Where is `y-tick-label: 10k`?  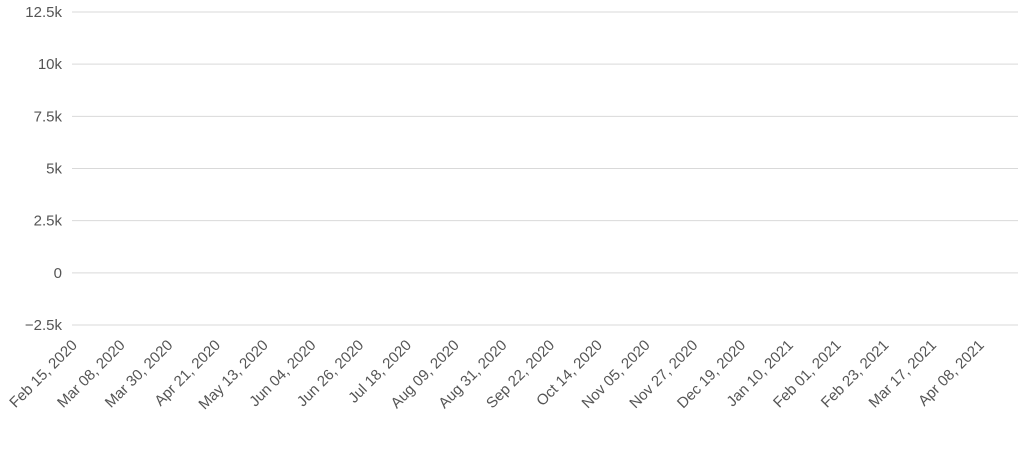 y-tick-label: 10k is located at coordinates (50, 64).